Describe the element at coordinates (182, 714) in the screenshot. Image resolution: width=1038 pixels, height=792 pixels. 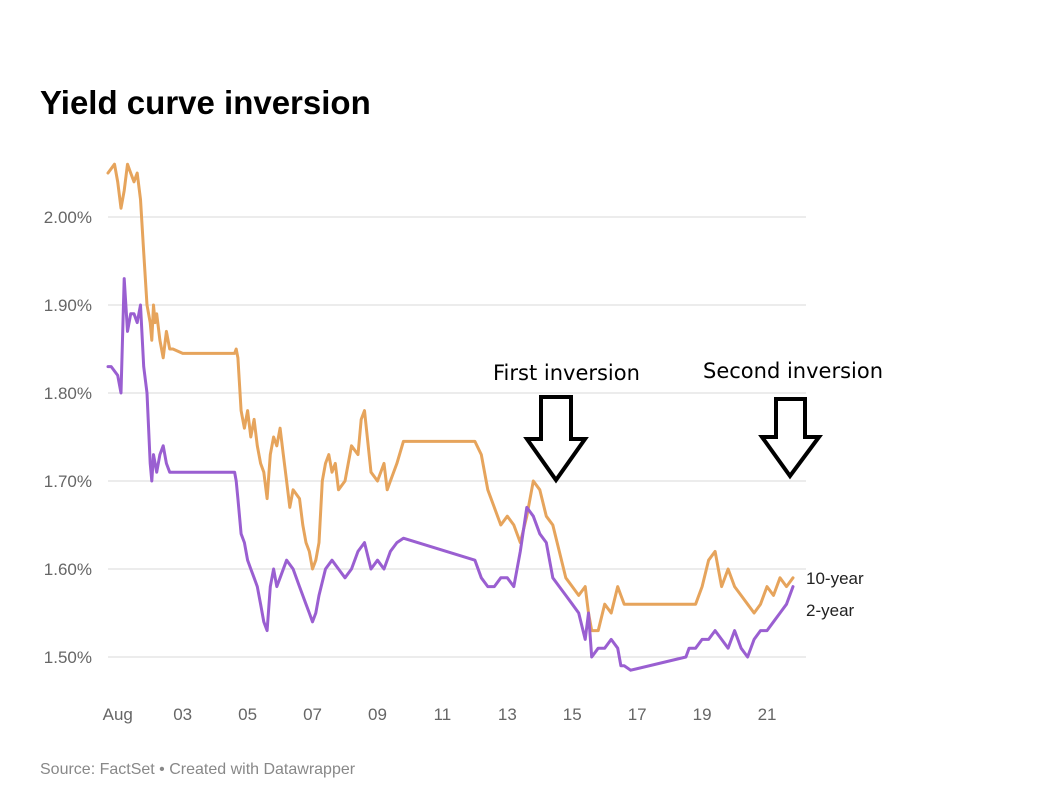
I see `x-tick-label: 03` at that location.